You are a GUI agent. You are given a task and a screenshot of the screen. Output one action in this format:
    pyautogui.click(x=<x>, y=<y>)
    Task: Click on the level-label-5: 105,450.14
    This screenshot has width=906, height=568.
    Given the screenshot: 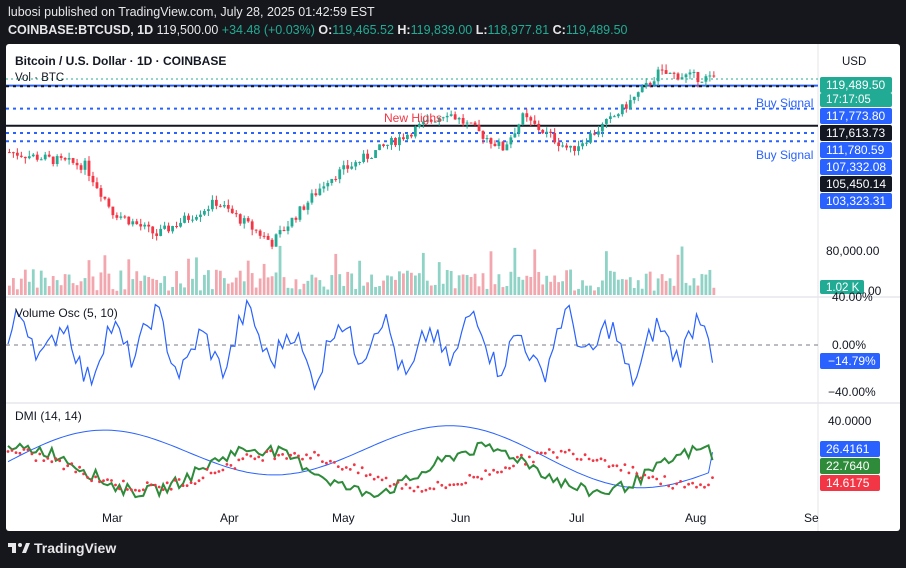 What is the action you would take?
    pyautogui.click(x=856, y=184)
    